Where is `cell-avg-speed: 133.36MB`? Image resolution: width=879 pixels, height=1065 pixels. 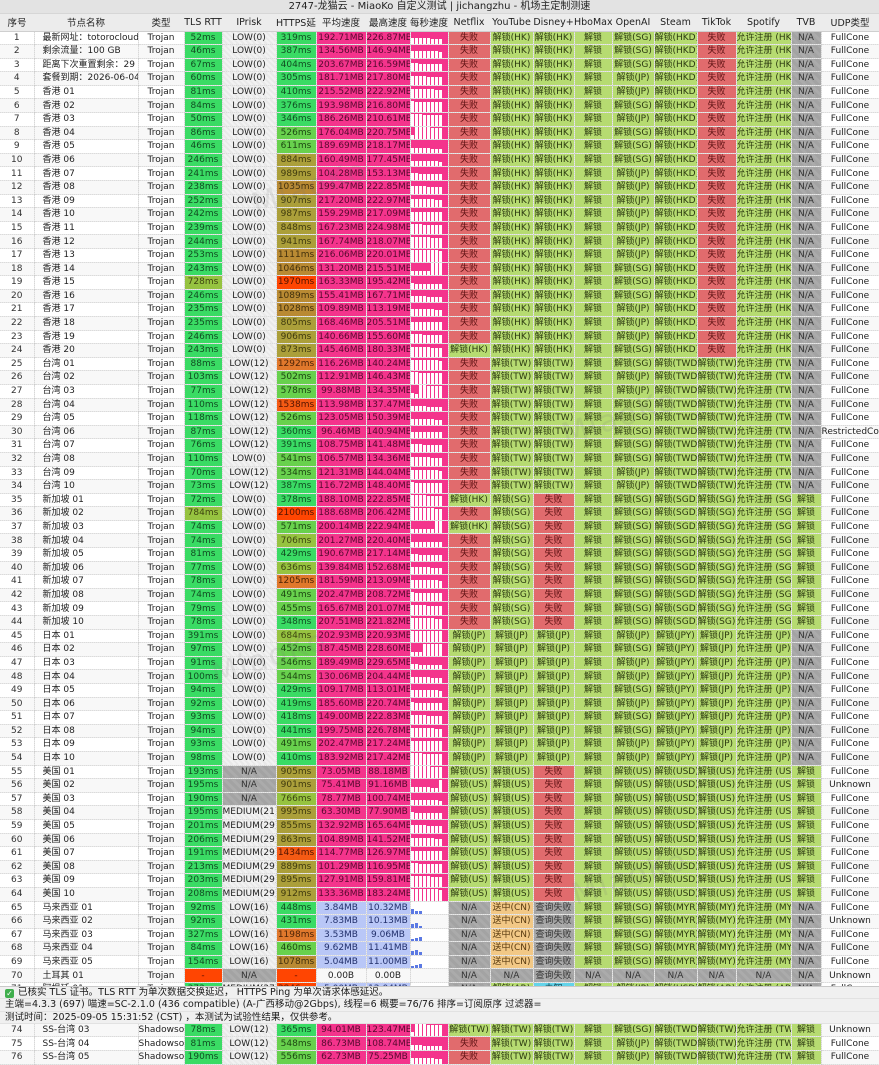
cell-avg-speed: 133.36MB is located at coordinates (341, 894).